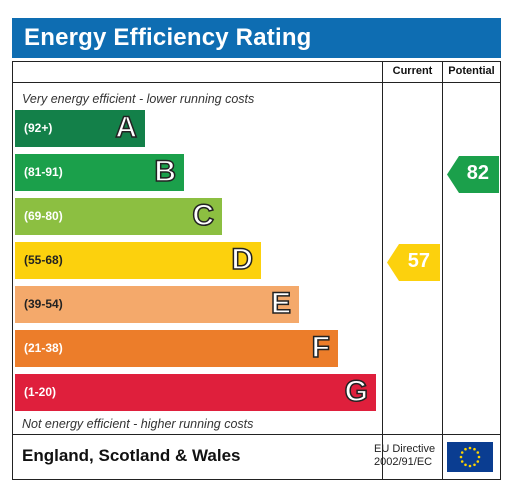  Describe the element at coordinates (38, 128) in the screenshot. I see `band-range: (92+)` at that location.